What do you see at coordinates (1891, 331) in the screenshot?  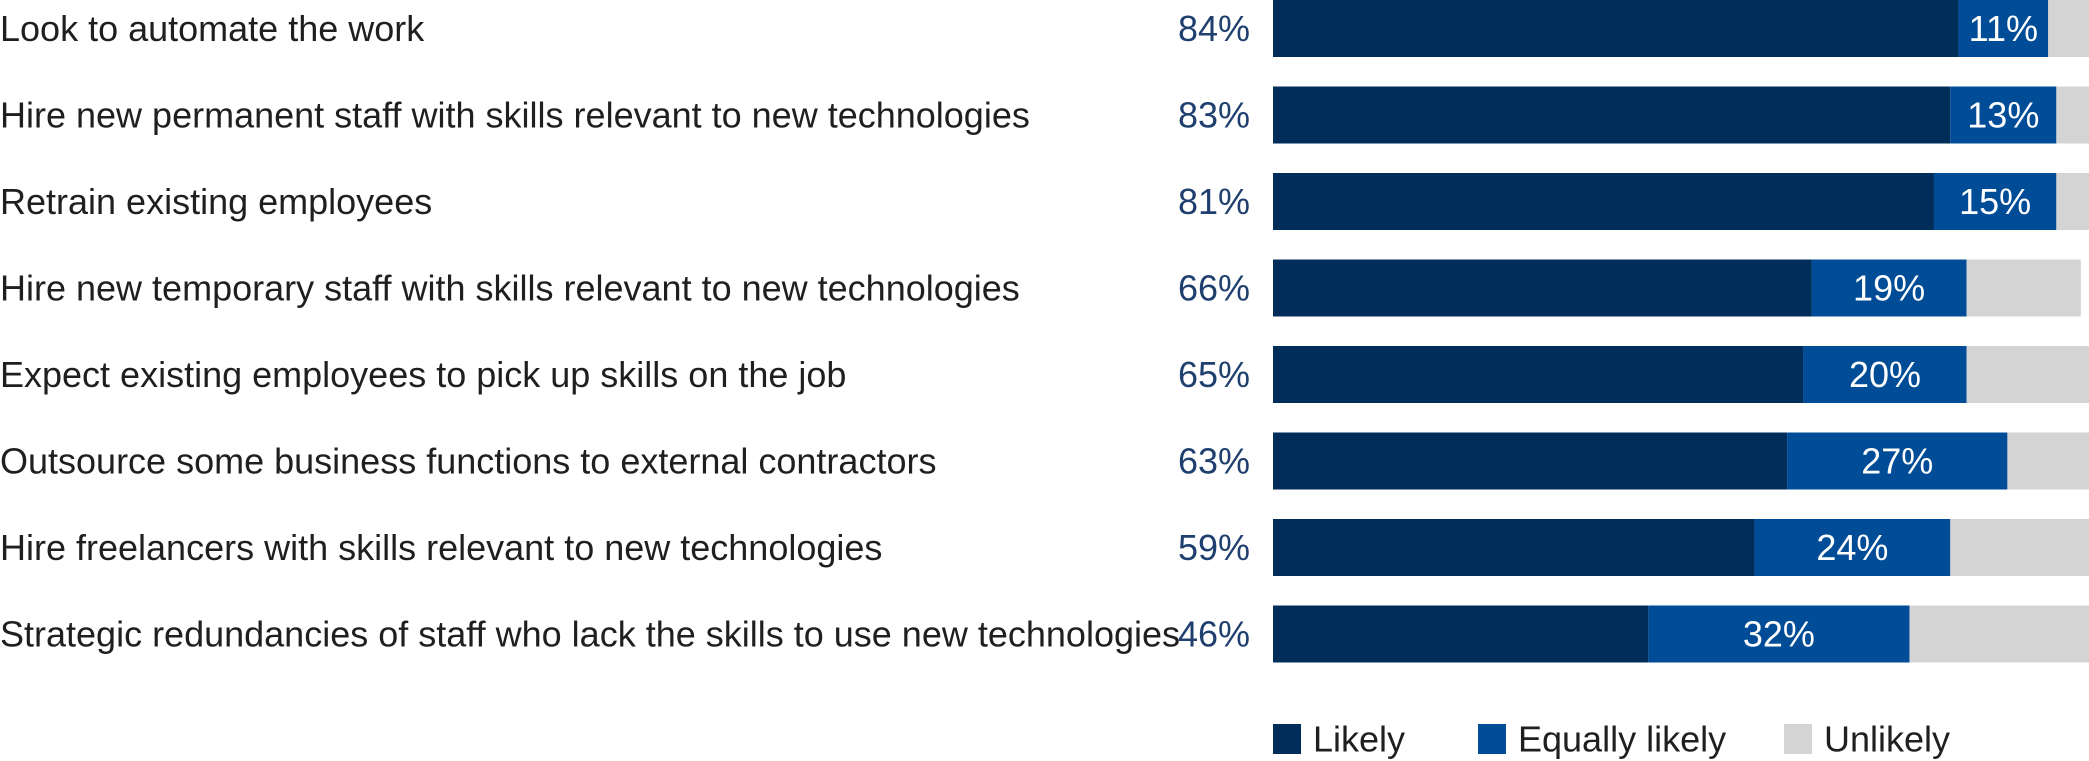 I see `segment-labels: 11% 13% 15% 19% 20% 27% 24% 32%` at bounding box center [1891, 331].